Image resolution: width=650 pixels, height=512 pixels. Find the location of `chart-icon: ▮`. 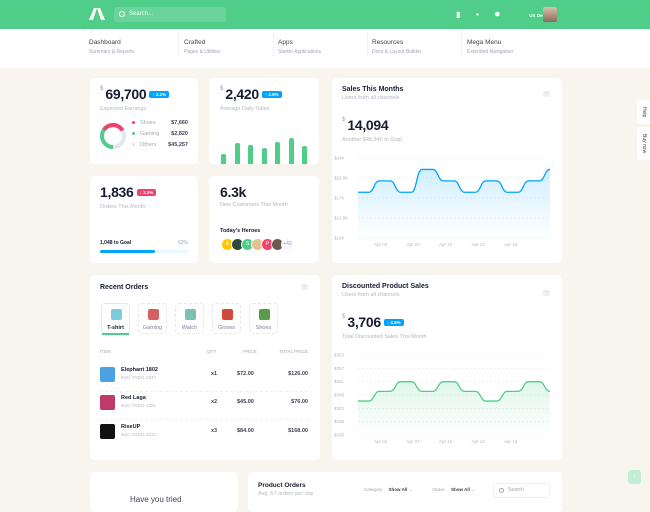

chart-icon: ▮ is located at coordinates (458, 14).